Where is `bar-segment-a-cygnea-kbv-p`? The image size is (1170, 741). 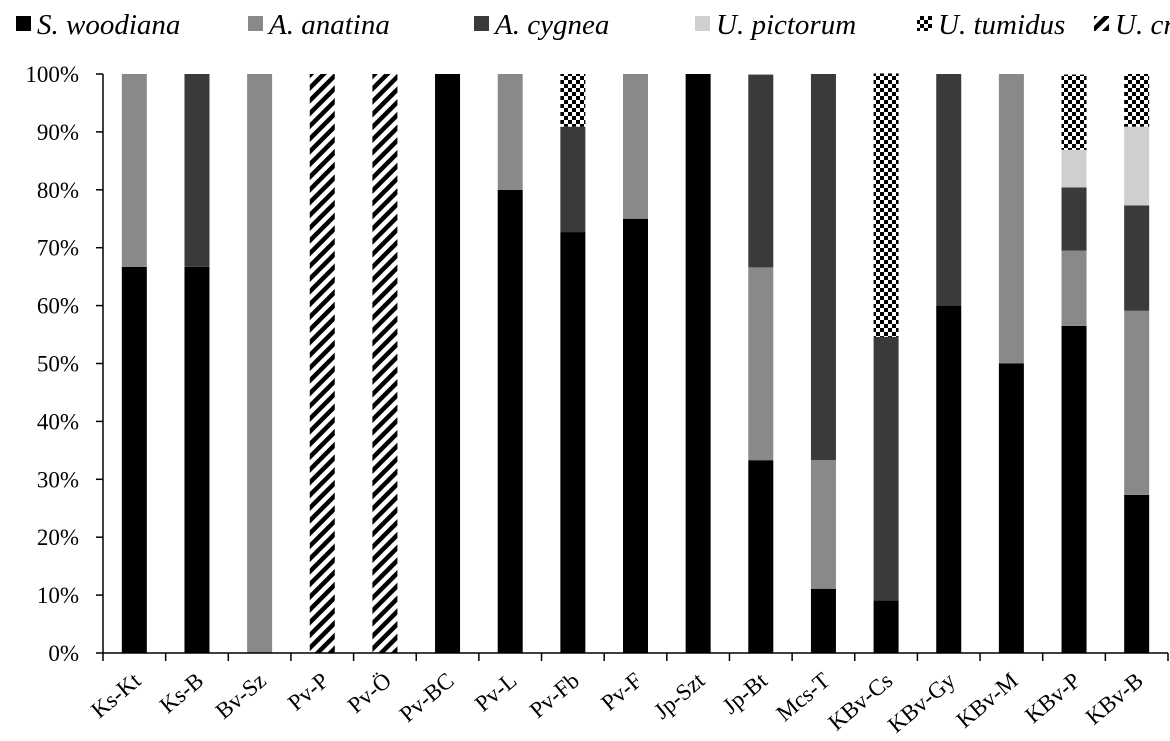 bar-segment-a-cygnea-kbv-p is located at coordinates (1074, 219).